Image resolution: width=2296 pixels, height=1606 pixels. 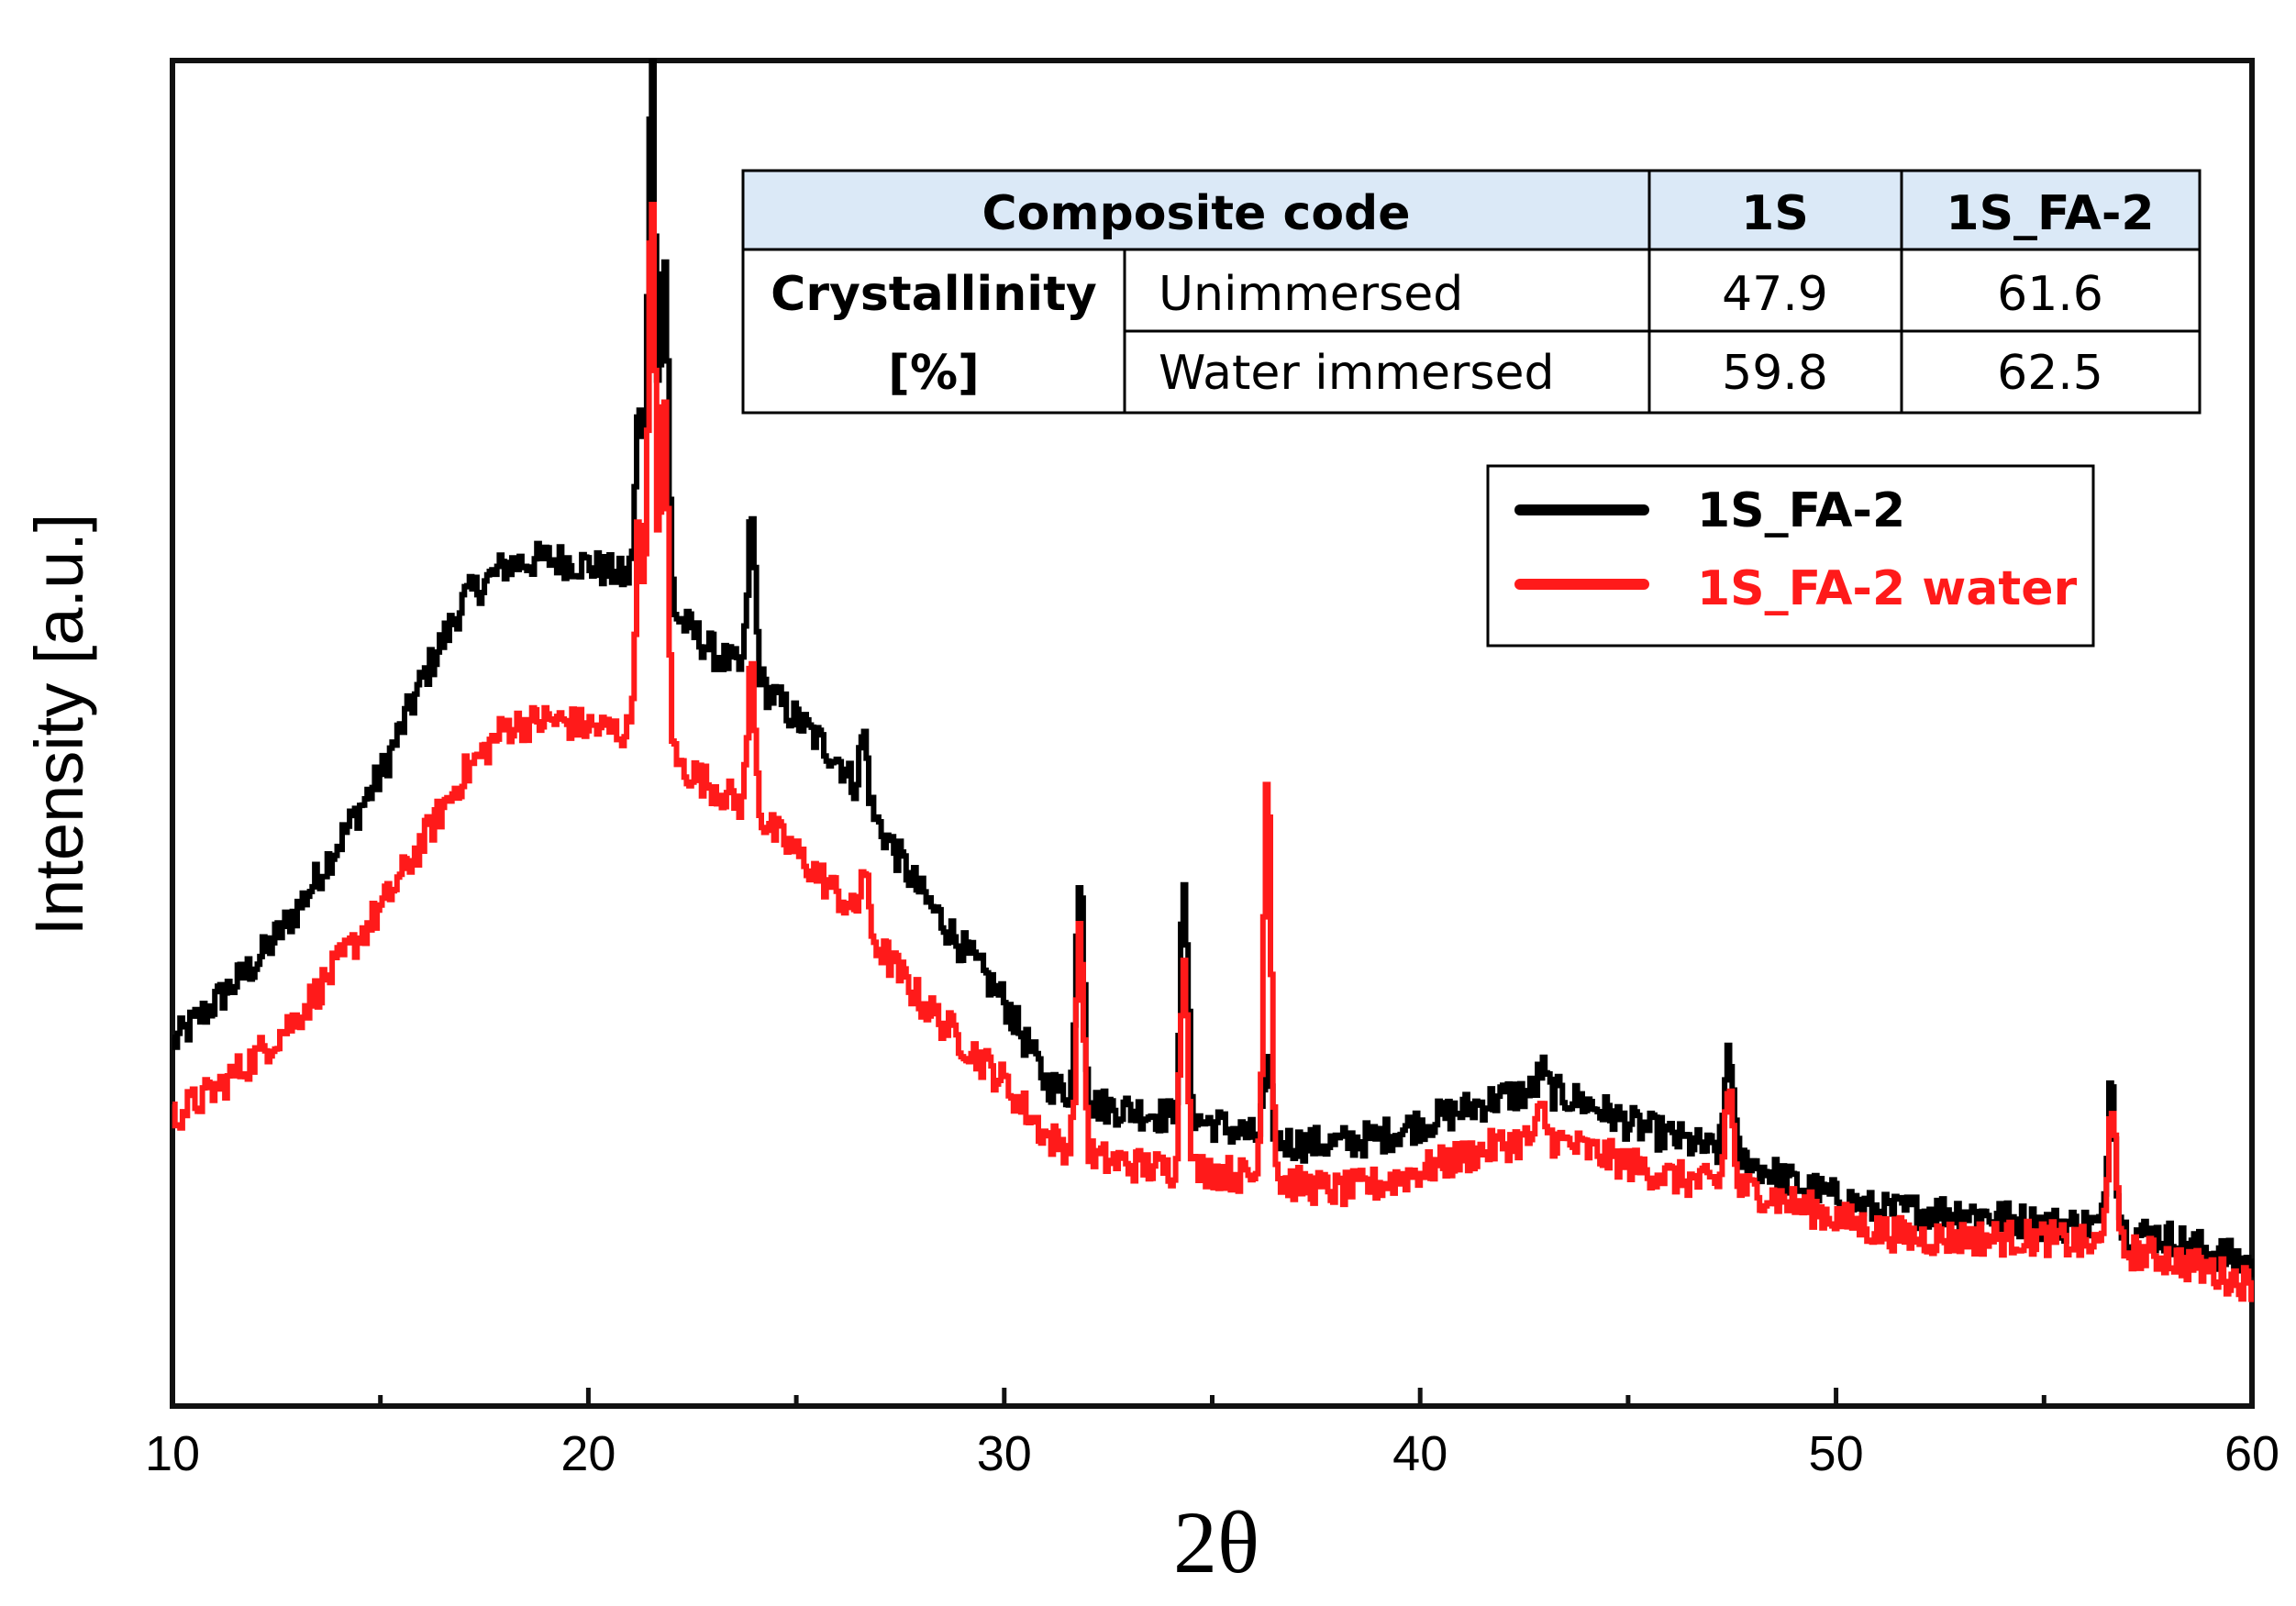 I want to click on x-tick-label: 60, so click(x=2251, y=1453).